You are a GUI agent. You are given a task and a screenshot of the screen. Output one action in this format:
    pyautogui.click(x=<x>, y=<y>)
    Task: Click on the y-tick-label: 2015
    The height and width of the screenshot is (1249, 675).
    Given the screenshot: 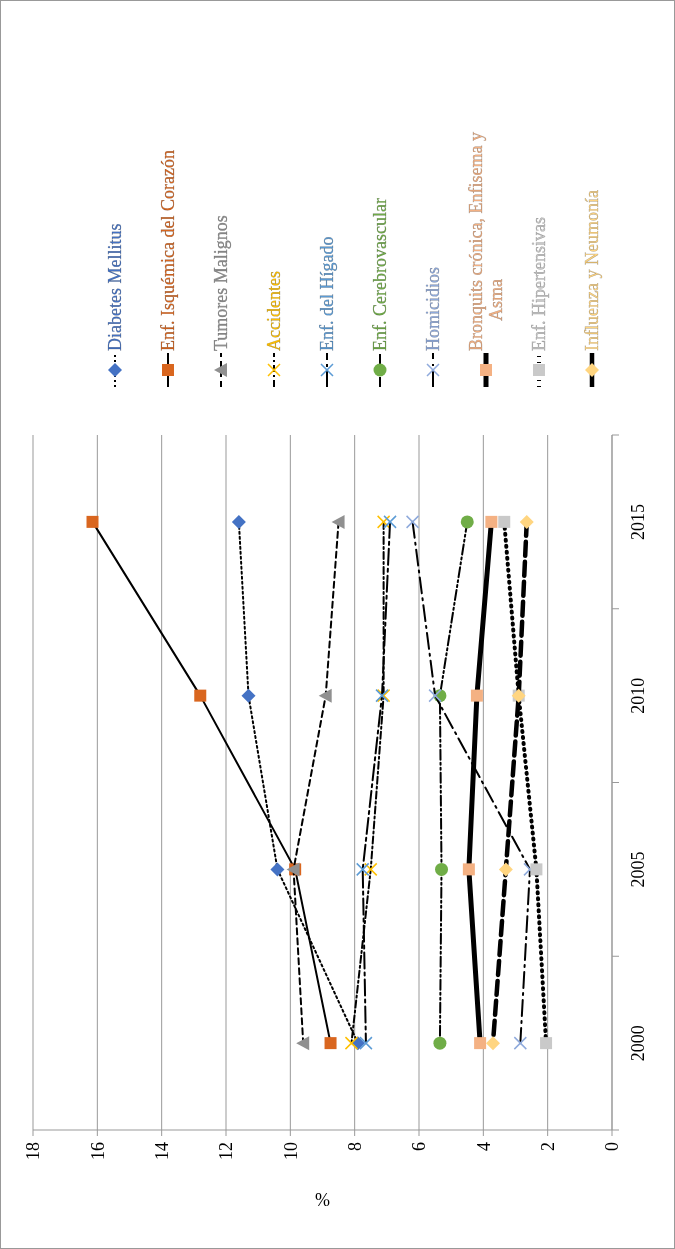 What is the action you would take?
    pyautogui.click(x=638, y=521)
    